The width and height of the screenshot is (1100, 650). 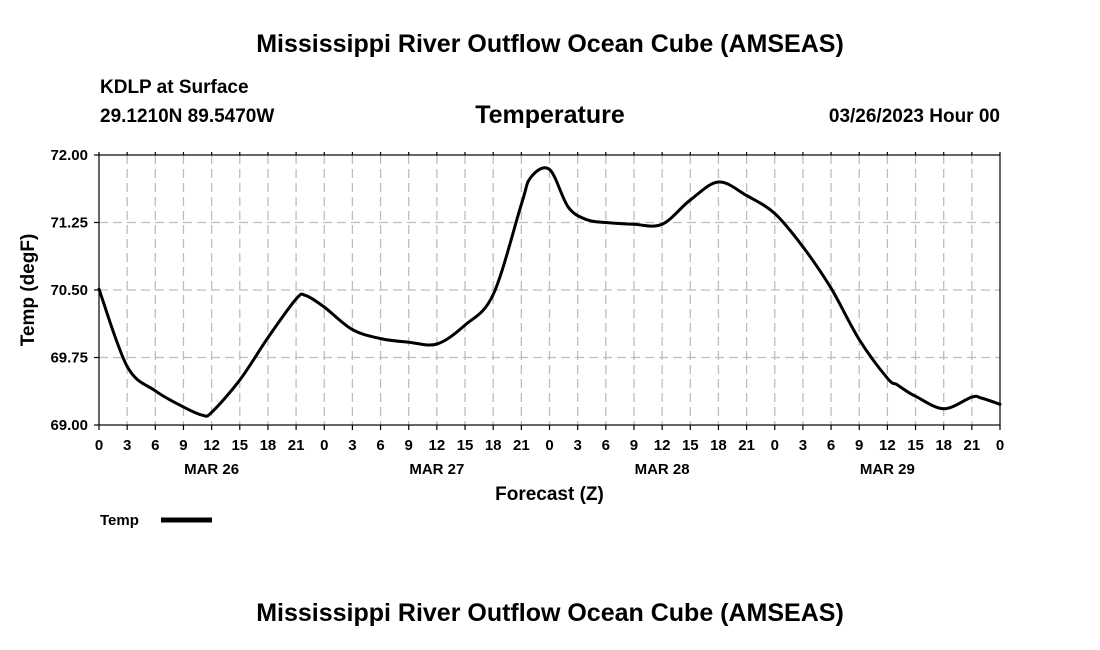 What do you see at coordinates (550, 115) in the screenshot?
I see `parameter-title: Temperature` at bounding box center [550, 115].